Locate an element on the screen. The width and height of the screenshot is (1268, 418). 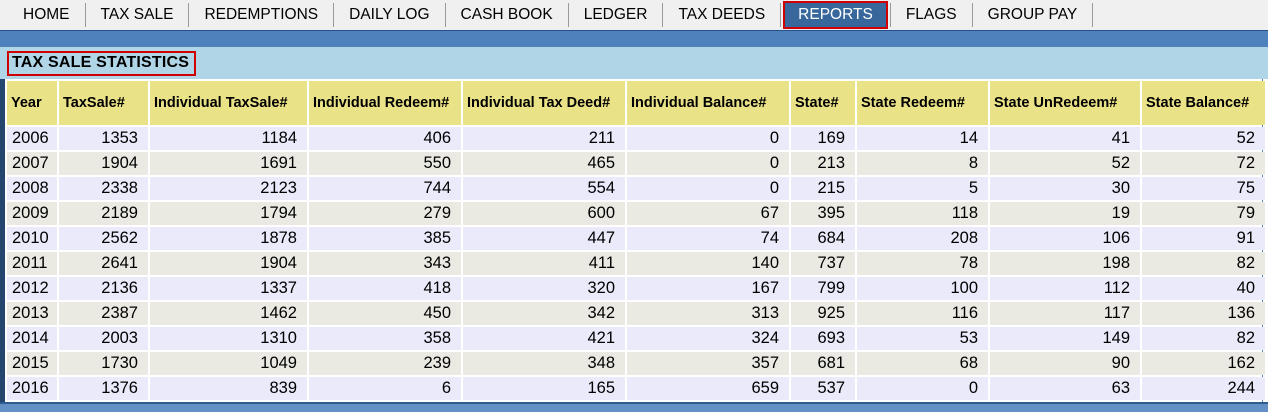
value-cell: 1184 is located at coordinates (228, 138).